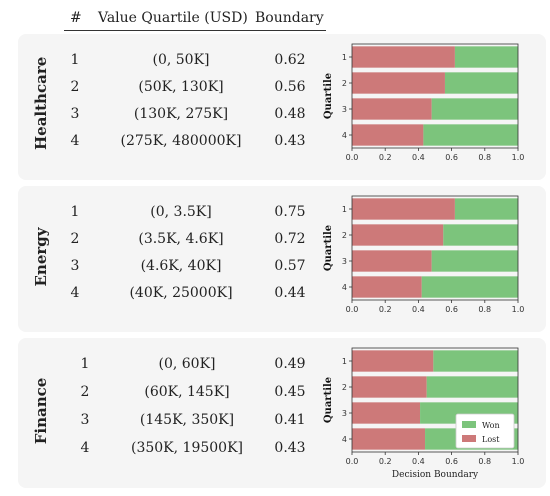 Image resolution: width=550 pixels, height=496 pixels. I want to click on row-boundary: 0.41, so click(290, 420).